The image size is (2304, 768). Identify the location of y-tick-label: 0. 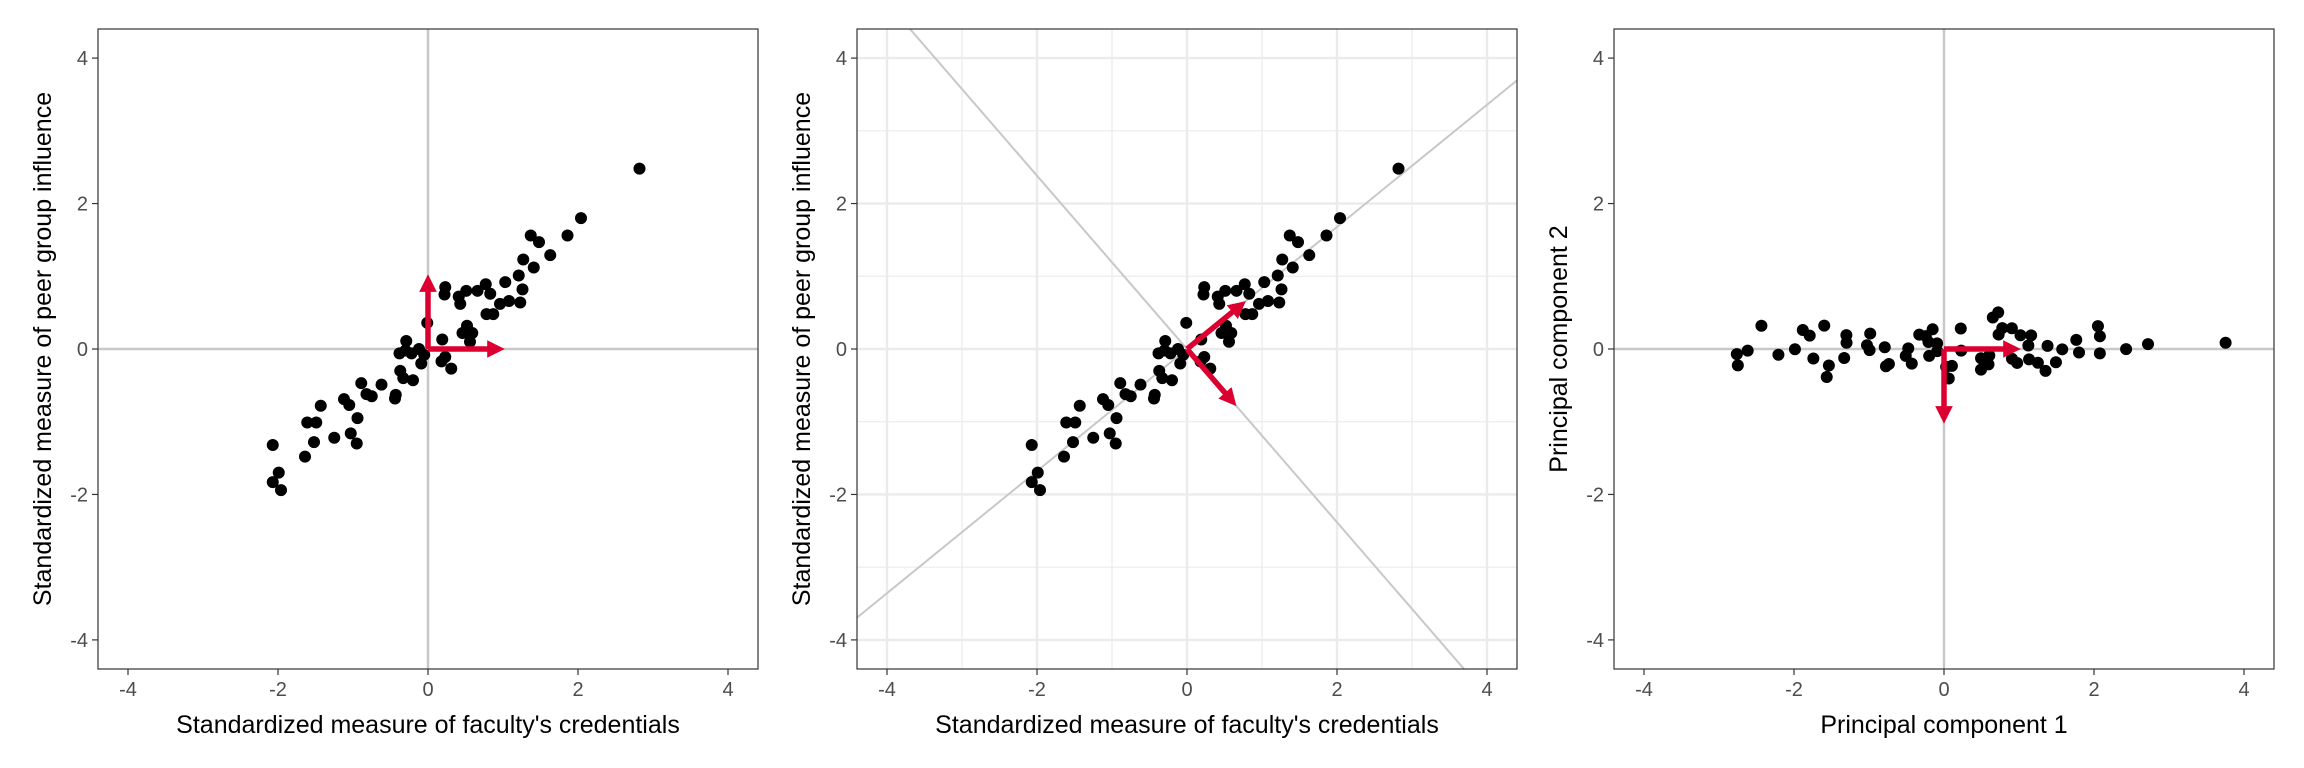
(82, 350).